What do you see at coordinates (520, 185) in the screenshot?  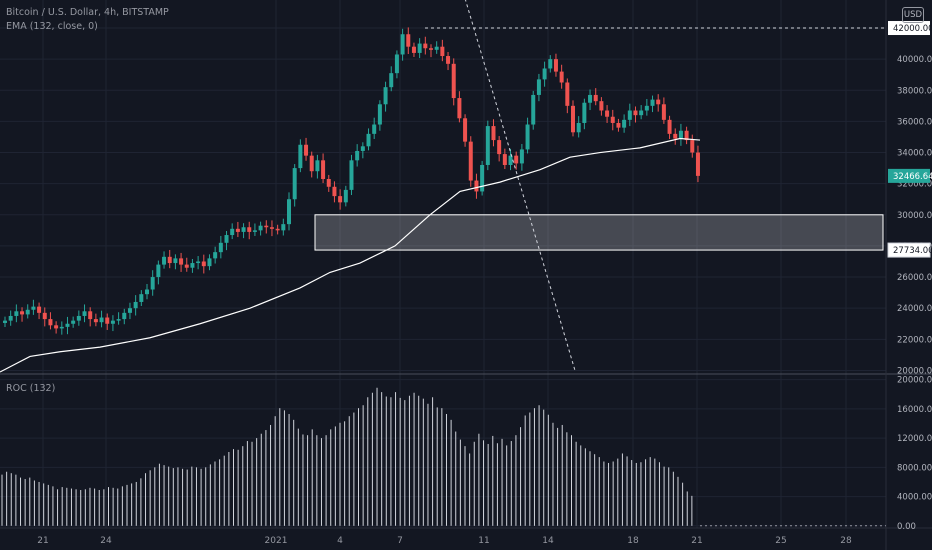 I see `trendline` at bounding box center [520, 185].